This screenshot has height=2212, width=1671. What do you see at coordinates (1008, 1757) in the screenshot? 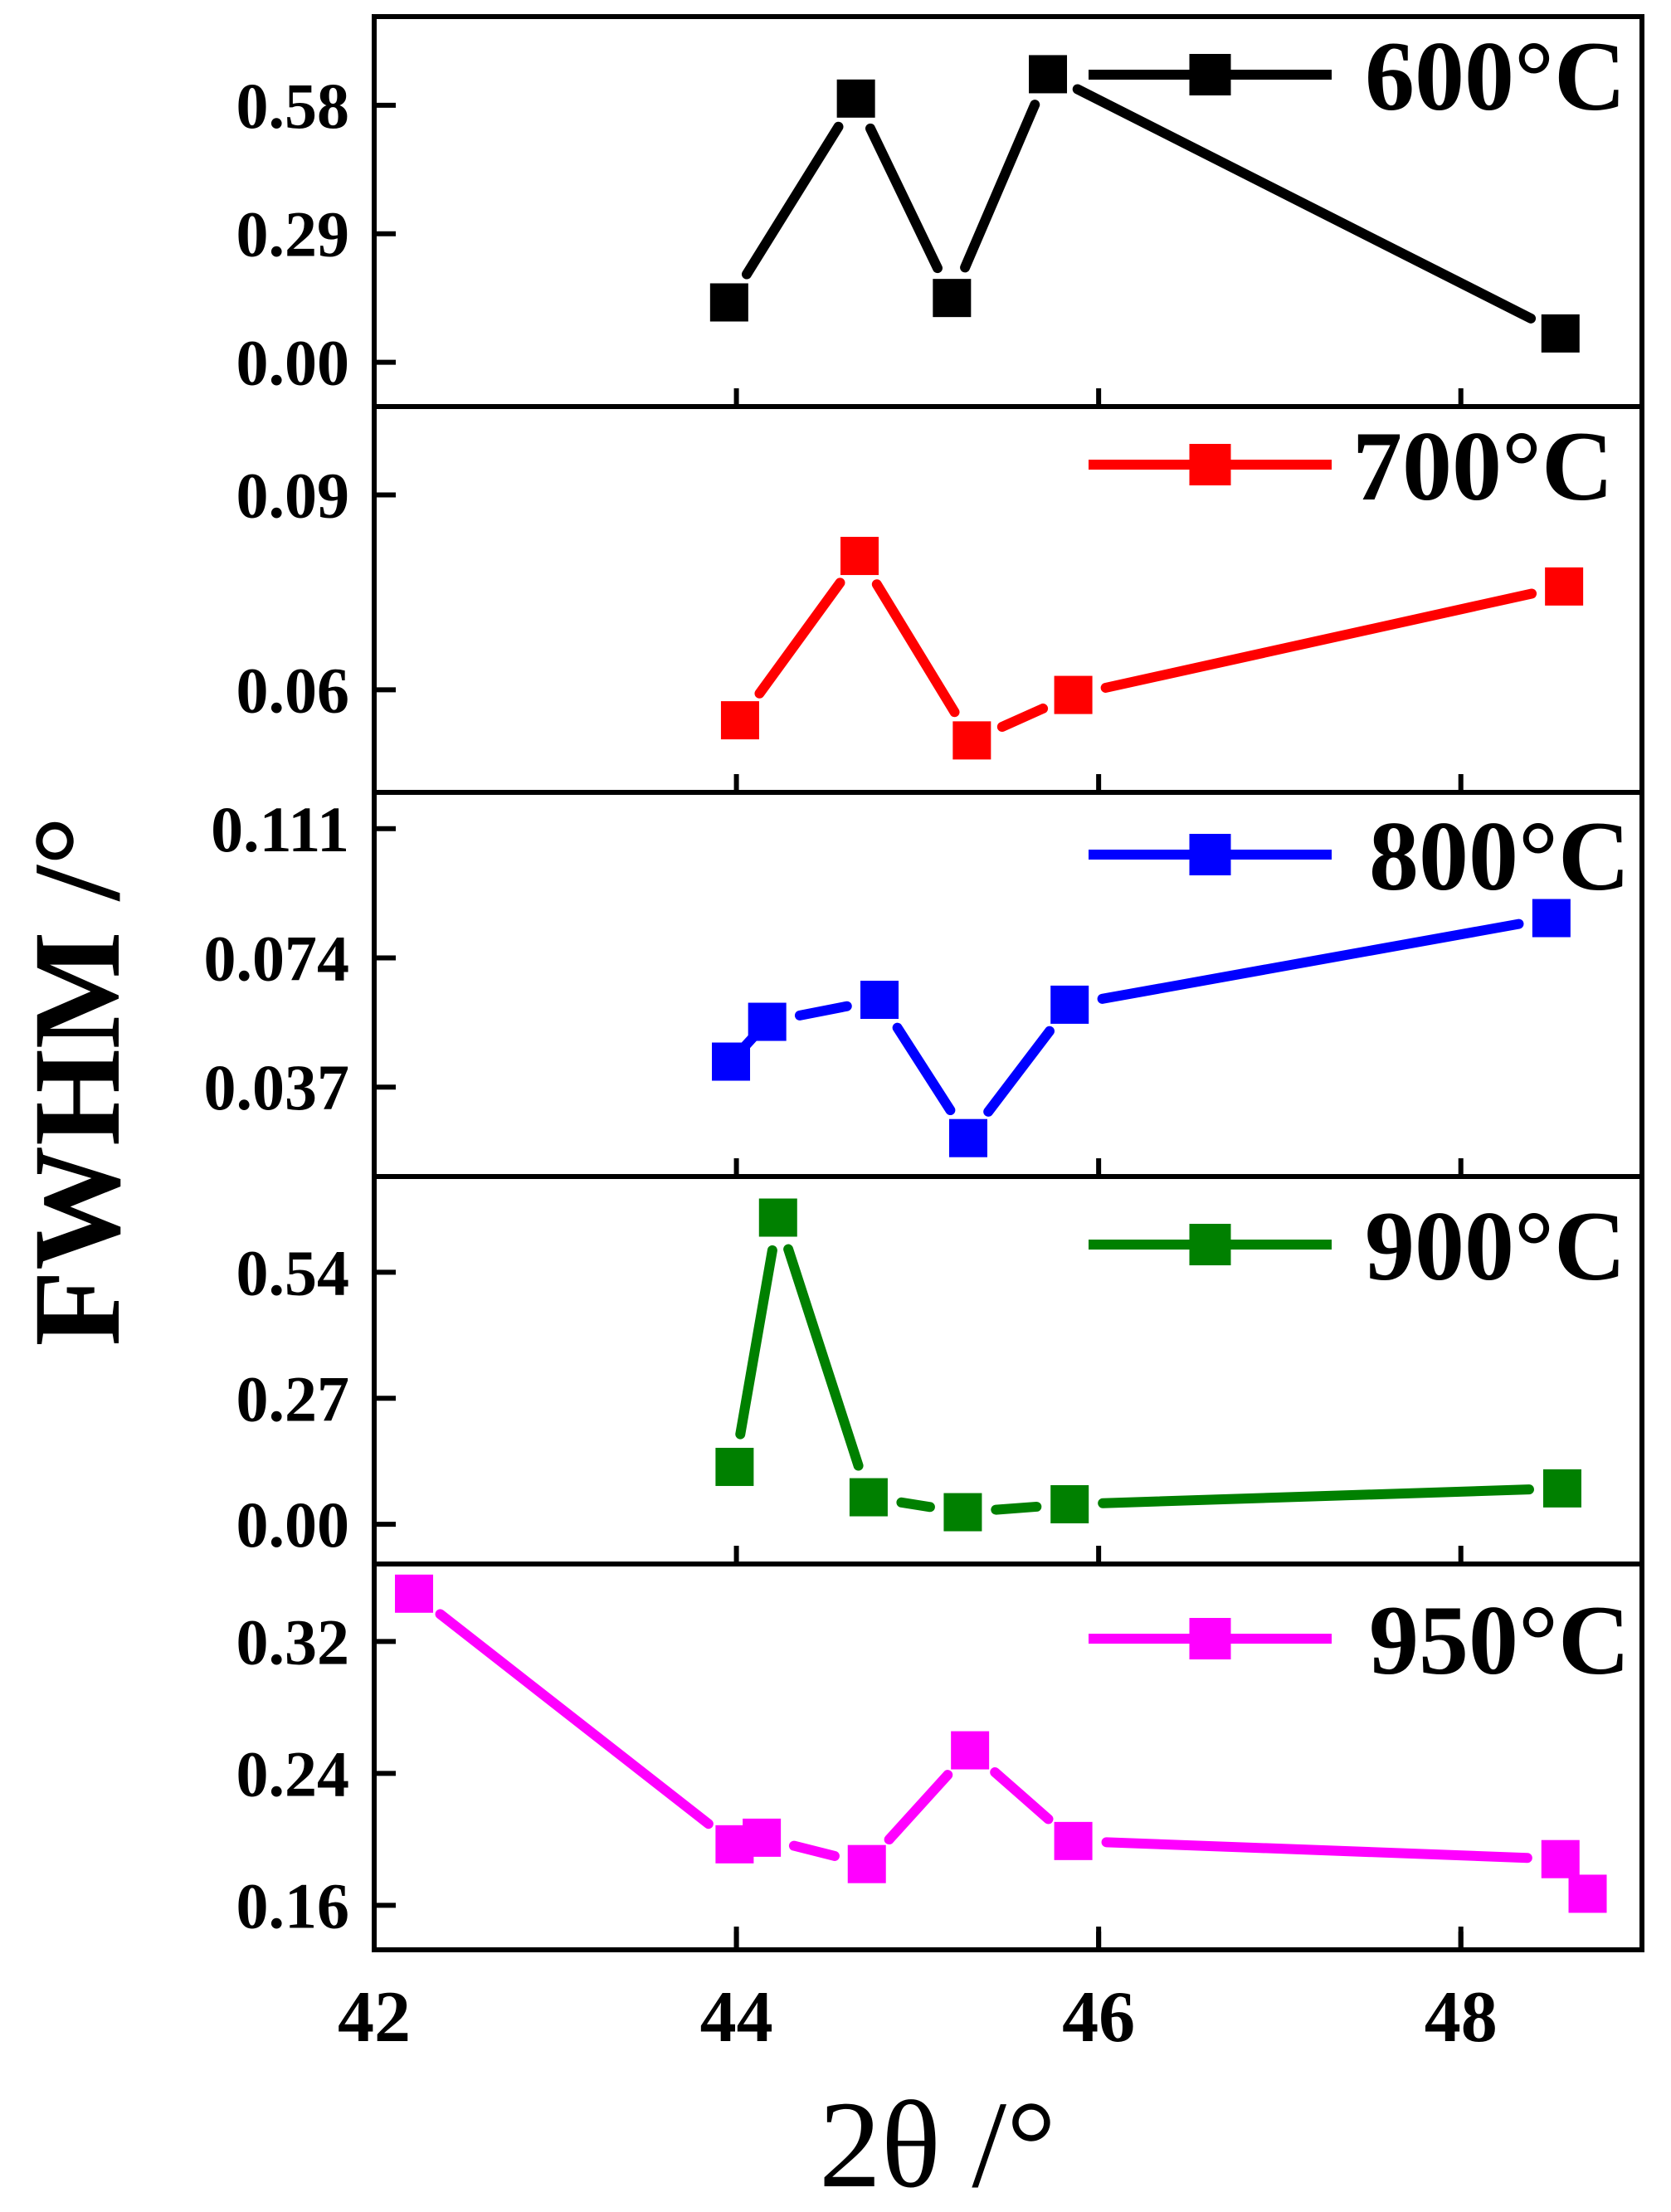
I see `panel-frame` at bounding box center [1008, 1757].